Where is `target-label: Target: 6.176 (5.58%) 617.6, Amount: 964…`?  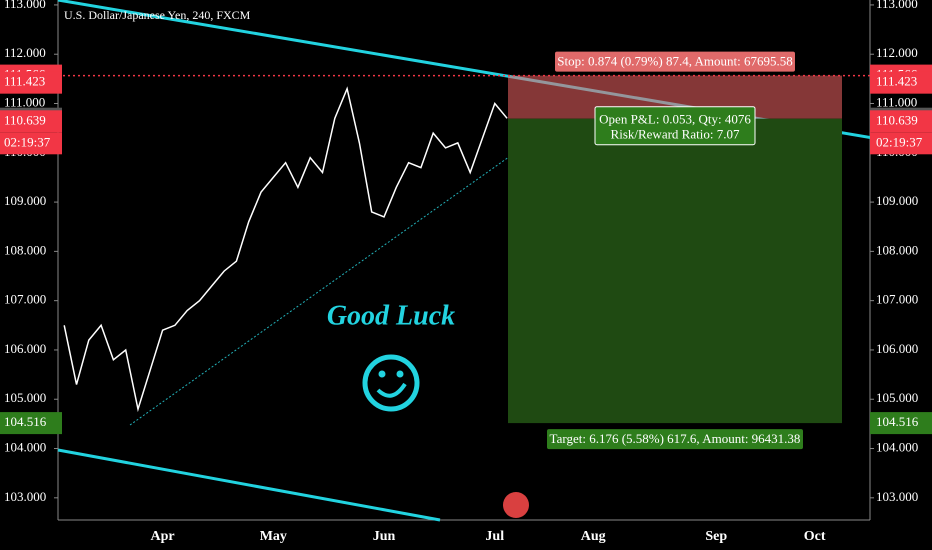 target-label: Target: 6.176 (5.58%) 617.6, Amount: 964… is located at coordinates (675, 438).